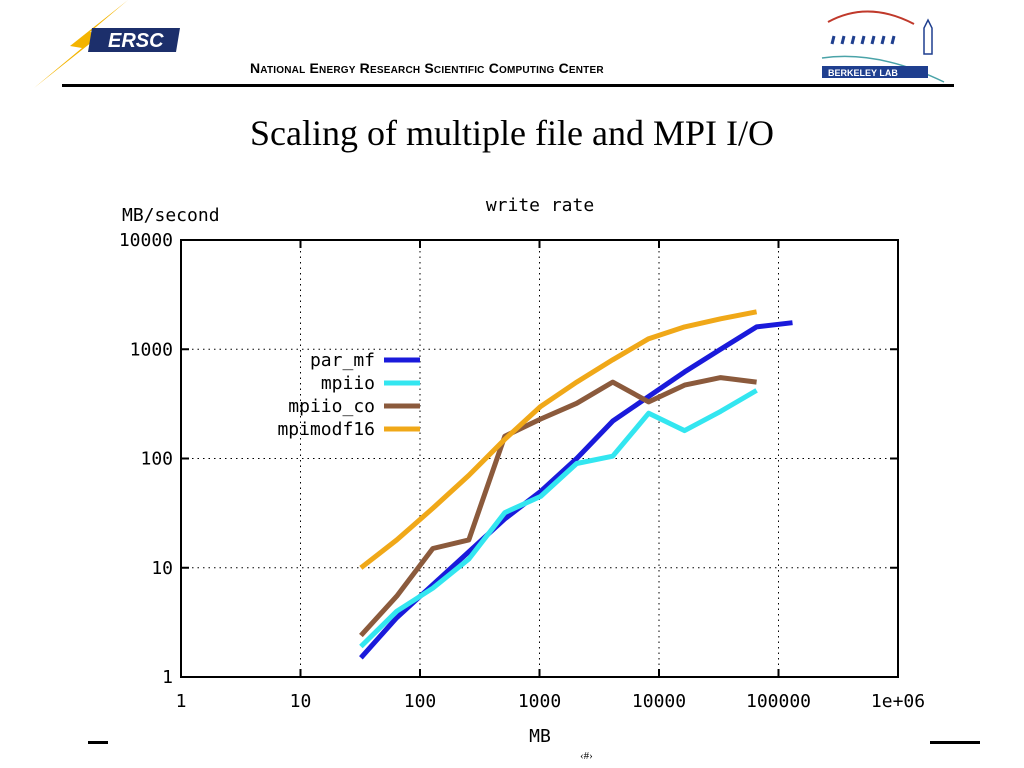 This screenshot has height=768, width=1024. I want to click on series-line-mpiio-co, so click(558, 506).